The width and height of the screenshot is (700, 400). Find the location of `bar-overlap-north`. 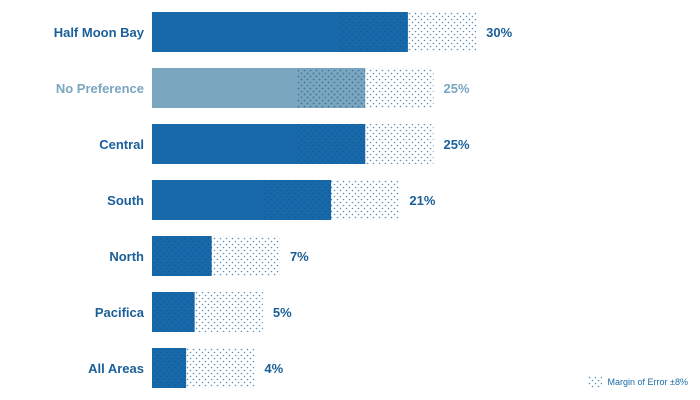

bar-overlap-north is located at coordinates (182, 256).